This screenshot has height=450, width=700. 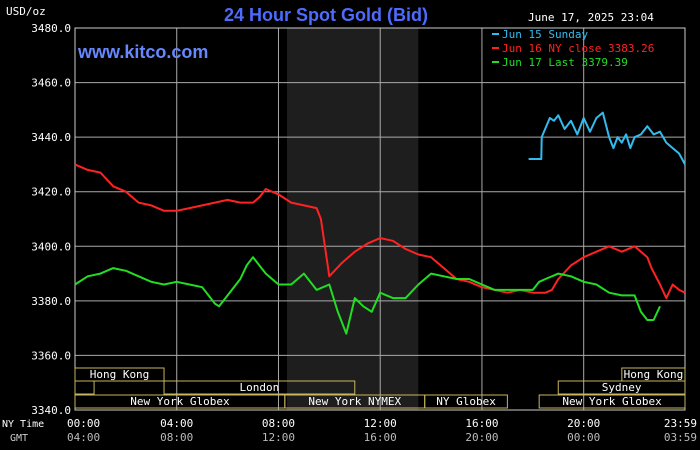 What do you see at coordinates (680, 423) in the screenshot?
I see `ny-tick-label: 23:59` at bounding box center [680, 423].